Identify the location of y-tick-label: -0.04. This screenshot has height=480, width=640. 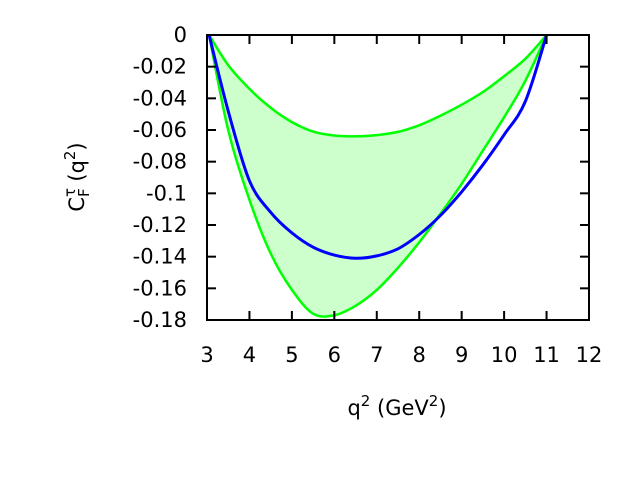
(160, 98).